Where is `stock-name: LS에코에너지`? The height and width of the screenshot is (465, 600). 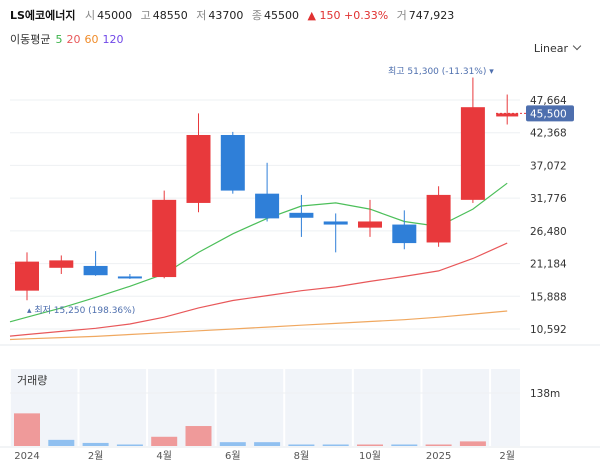 stock-name: LS에코에너지 is located at coordinates (43, 15).